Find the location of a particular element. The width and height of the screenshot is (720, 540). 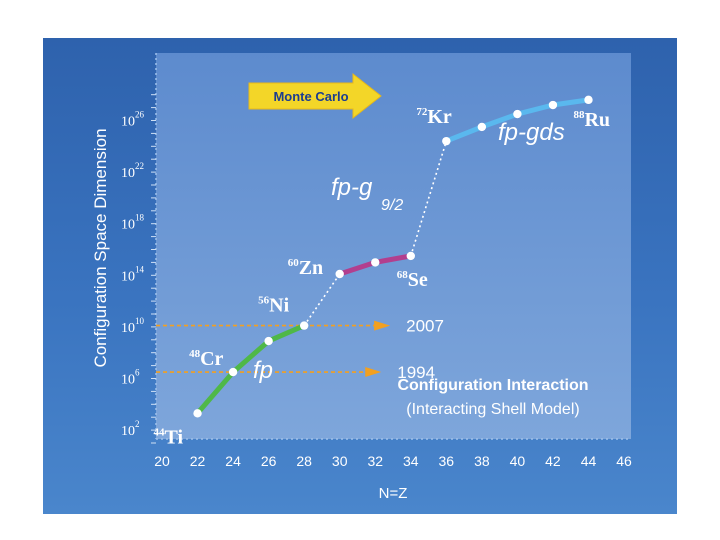

nucleus-symbol-Kr: Kr is located at coordinates (439, 117).